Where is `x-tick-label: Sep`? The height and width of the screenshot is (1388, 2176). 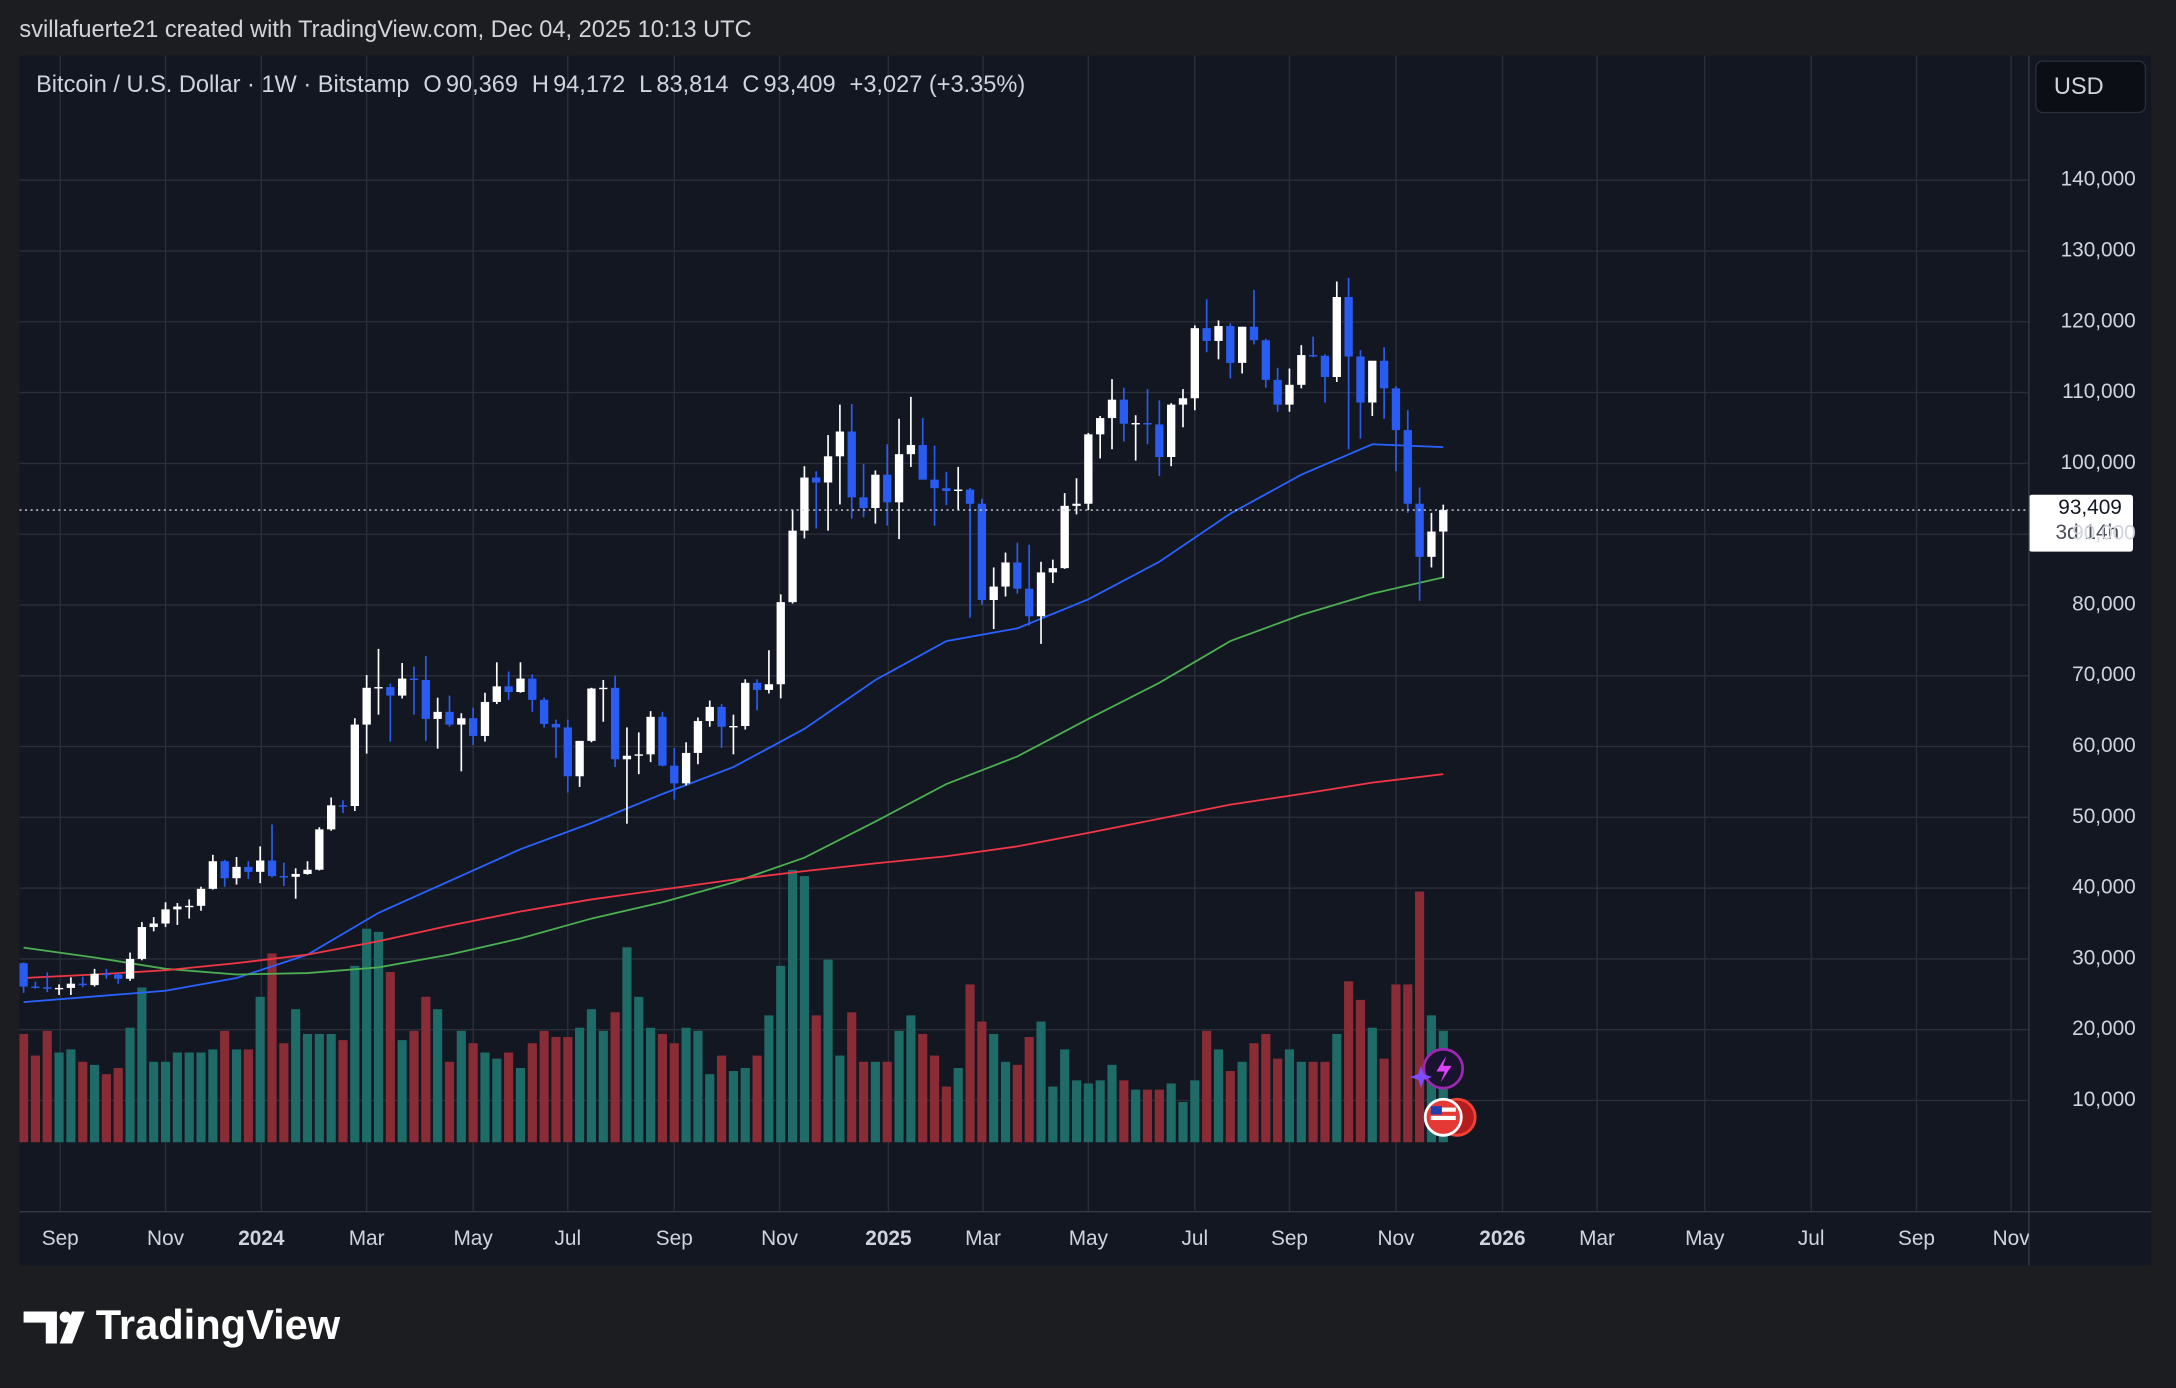
x-tick-label: Sep is located at coordinates (1289, 1238).